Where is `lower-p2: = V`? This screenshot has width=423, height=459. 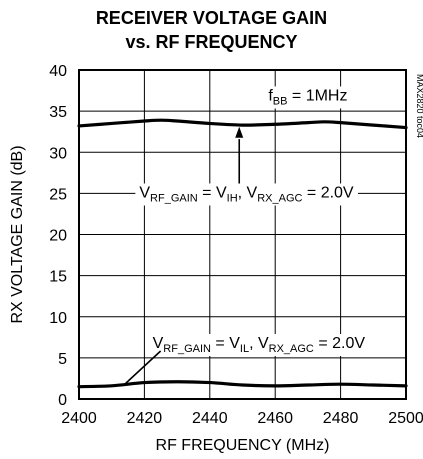
lower-p2: = V is located at coordinates (225, 343).